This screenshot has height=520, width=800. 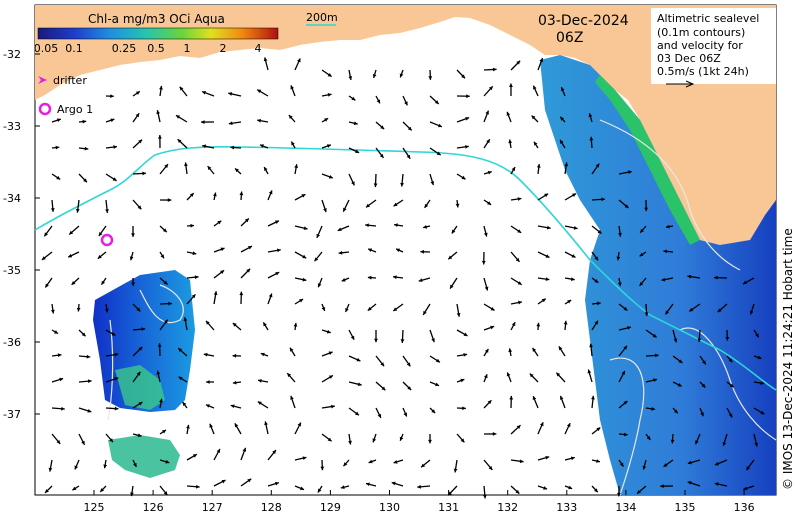 I want to click on colorbar-tick-label: 0.1, so click(x=74, y=48).